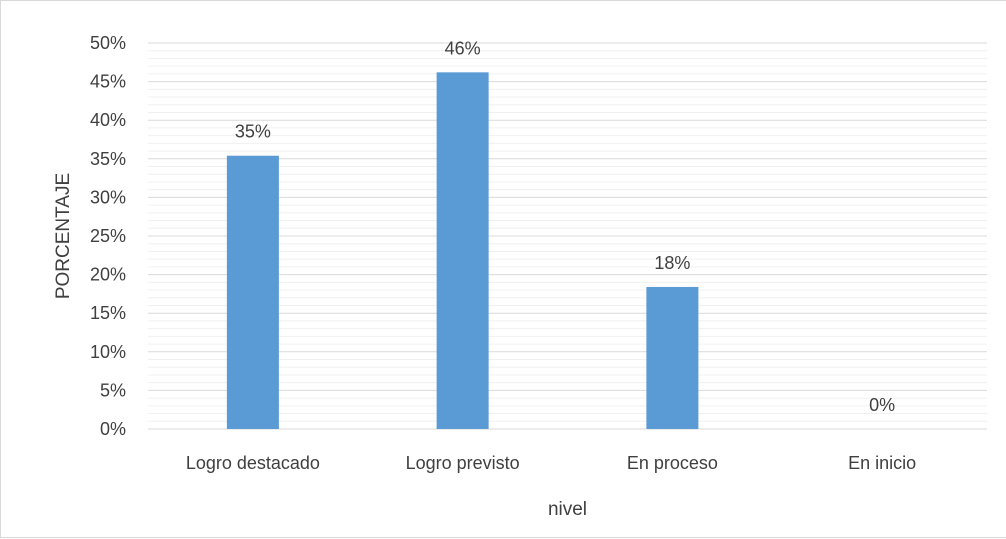 The width and height of the screenshot is (1006, 539). I want to click on y-tick-label: 15%, so click(108, 313).